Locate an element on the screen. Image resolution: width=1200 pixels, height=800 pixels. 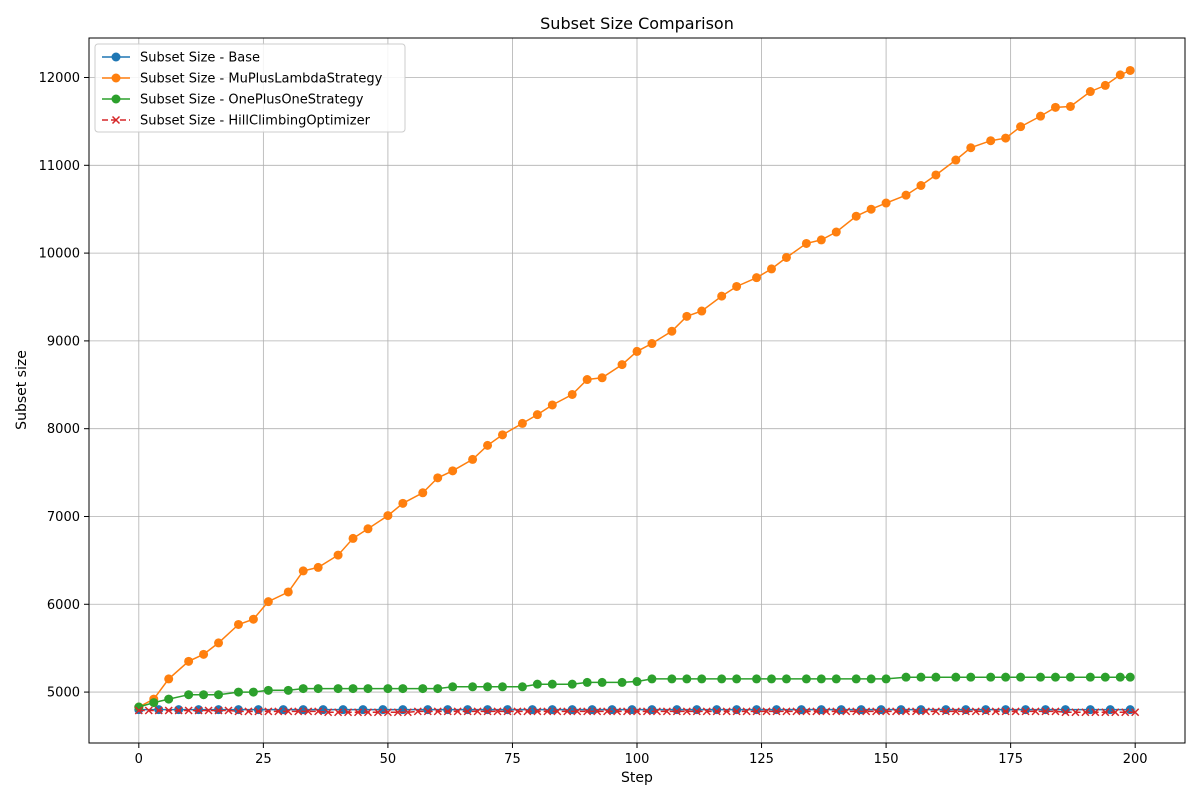
x-tick-label: 0 is located at coordinates (139, 759).